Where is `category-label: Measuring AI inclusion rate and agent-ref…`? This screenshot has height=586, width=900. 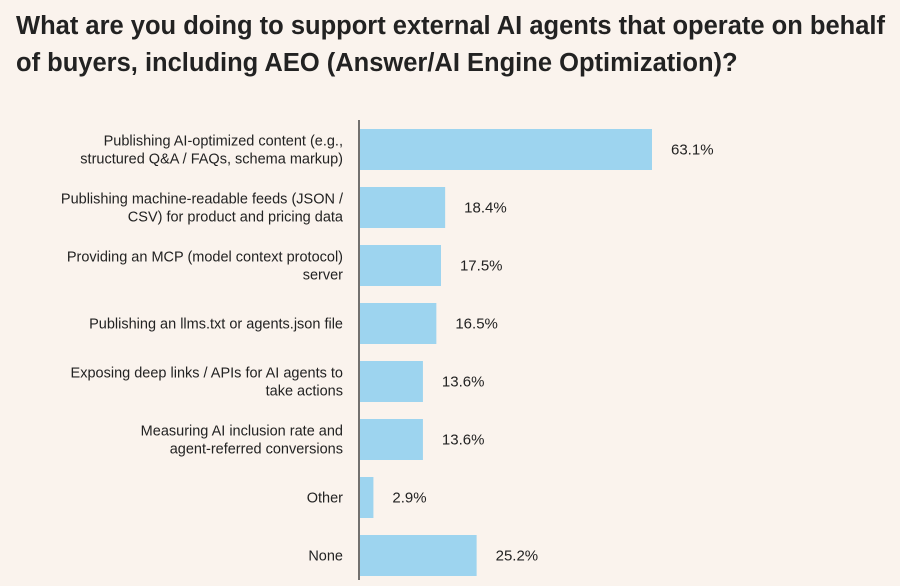 category-label: Measuring AI inclusion rate and agent-ref… is located at coordinates (242, 441).